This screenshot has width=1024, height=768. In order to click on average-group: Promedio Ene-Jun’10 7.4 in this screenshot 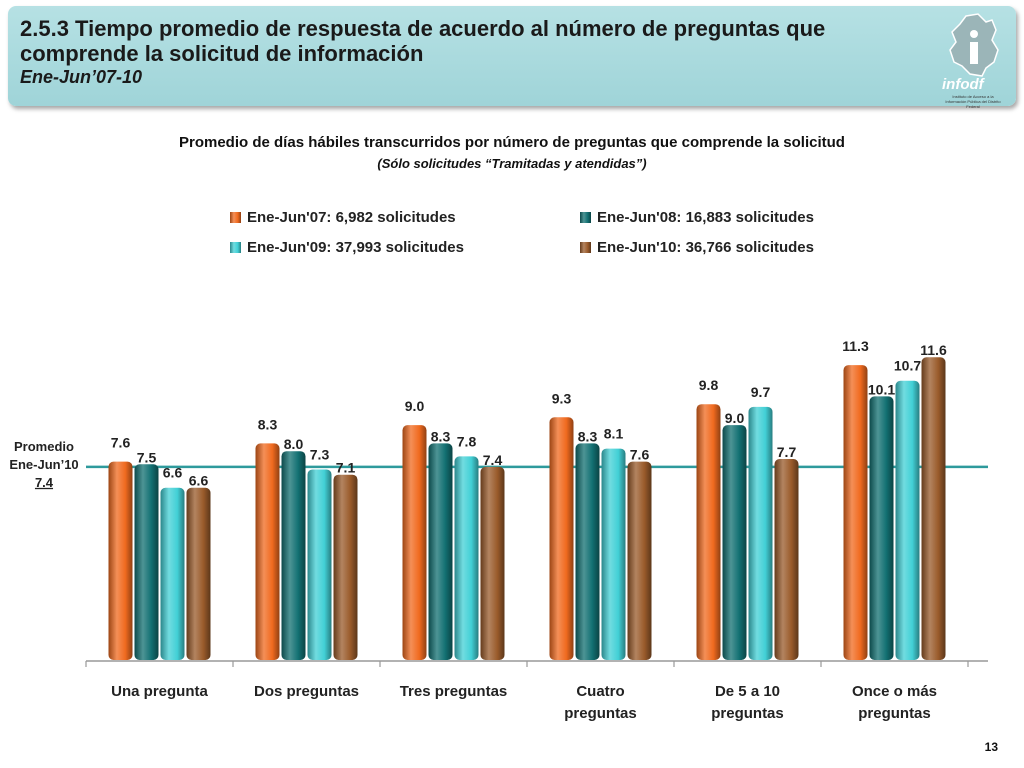, I will do `click(498, 464)`.